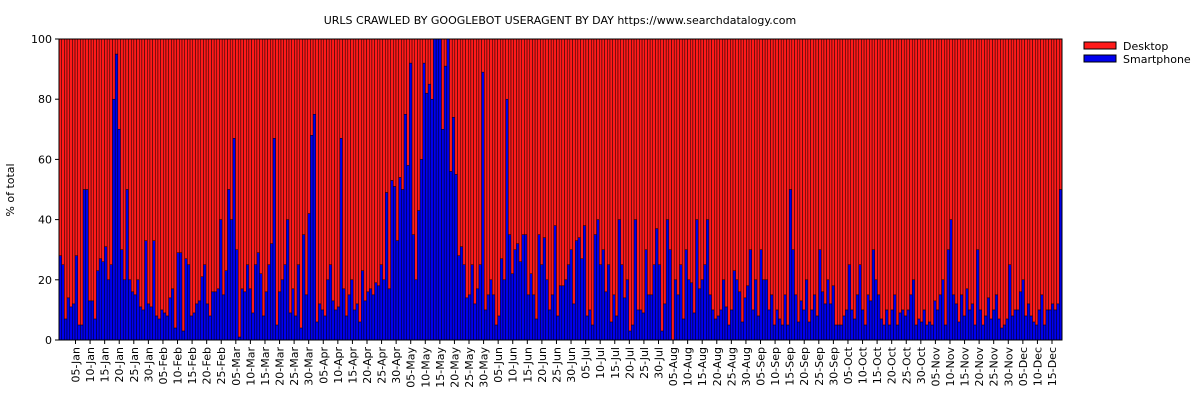 The width and height of the screenshot is (1200, 404). I want to click on legend-label-desktop: Desktop, so click(1145, 46).